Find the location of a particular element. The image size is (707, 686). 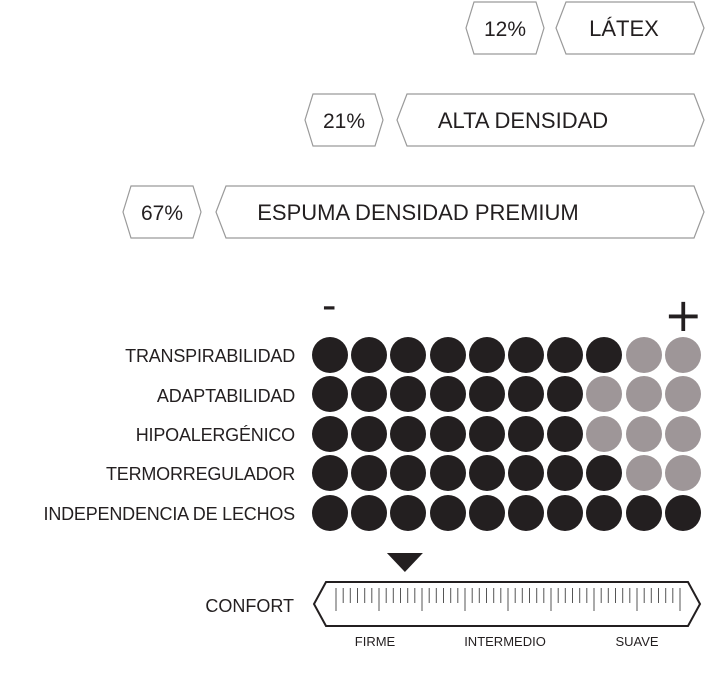

percent-value: 67% is located at coordinates (162, 213).